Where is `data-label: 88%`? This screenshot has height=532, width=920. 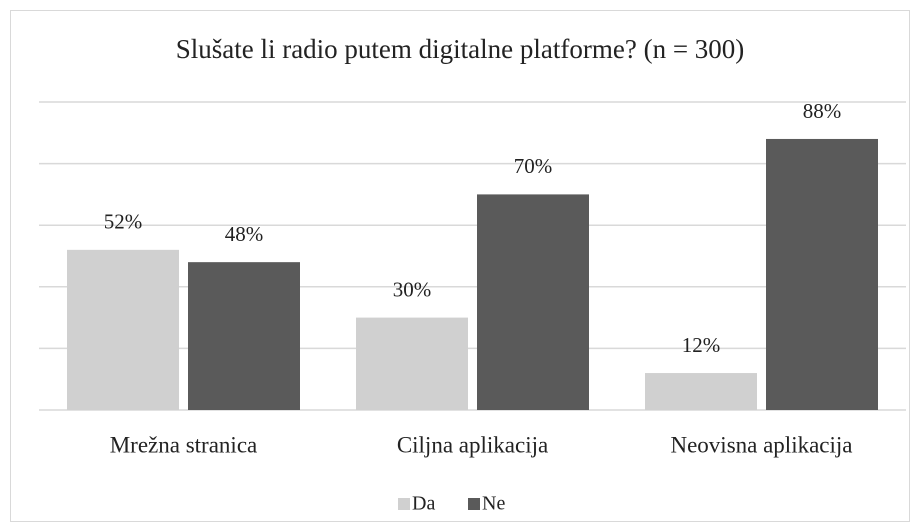 data-label: 88% is located at coordinates (822, 111).